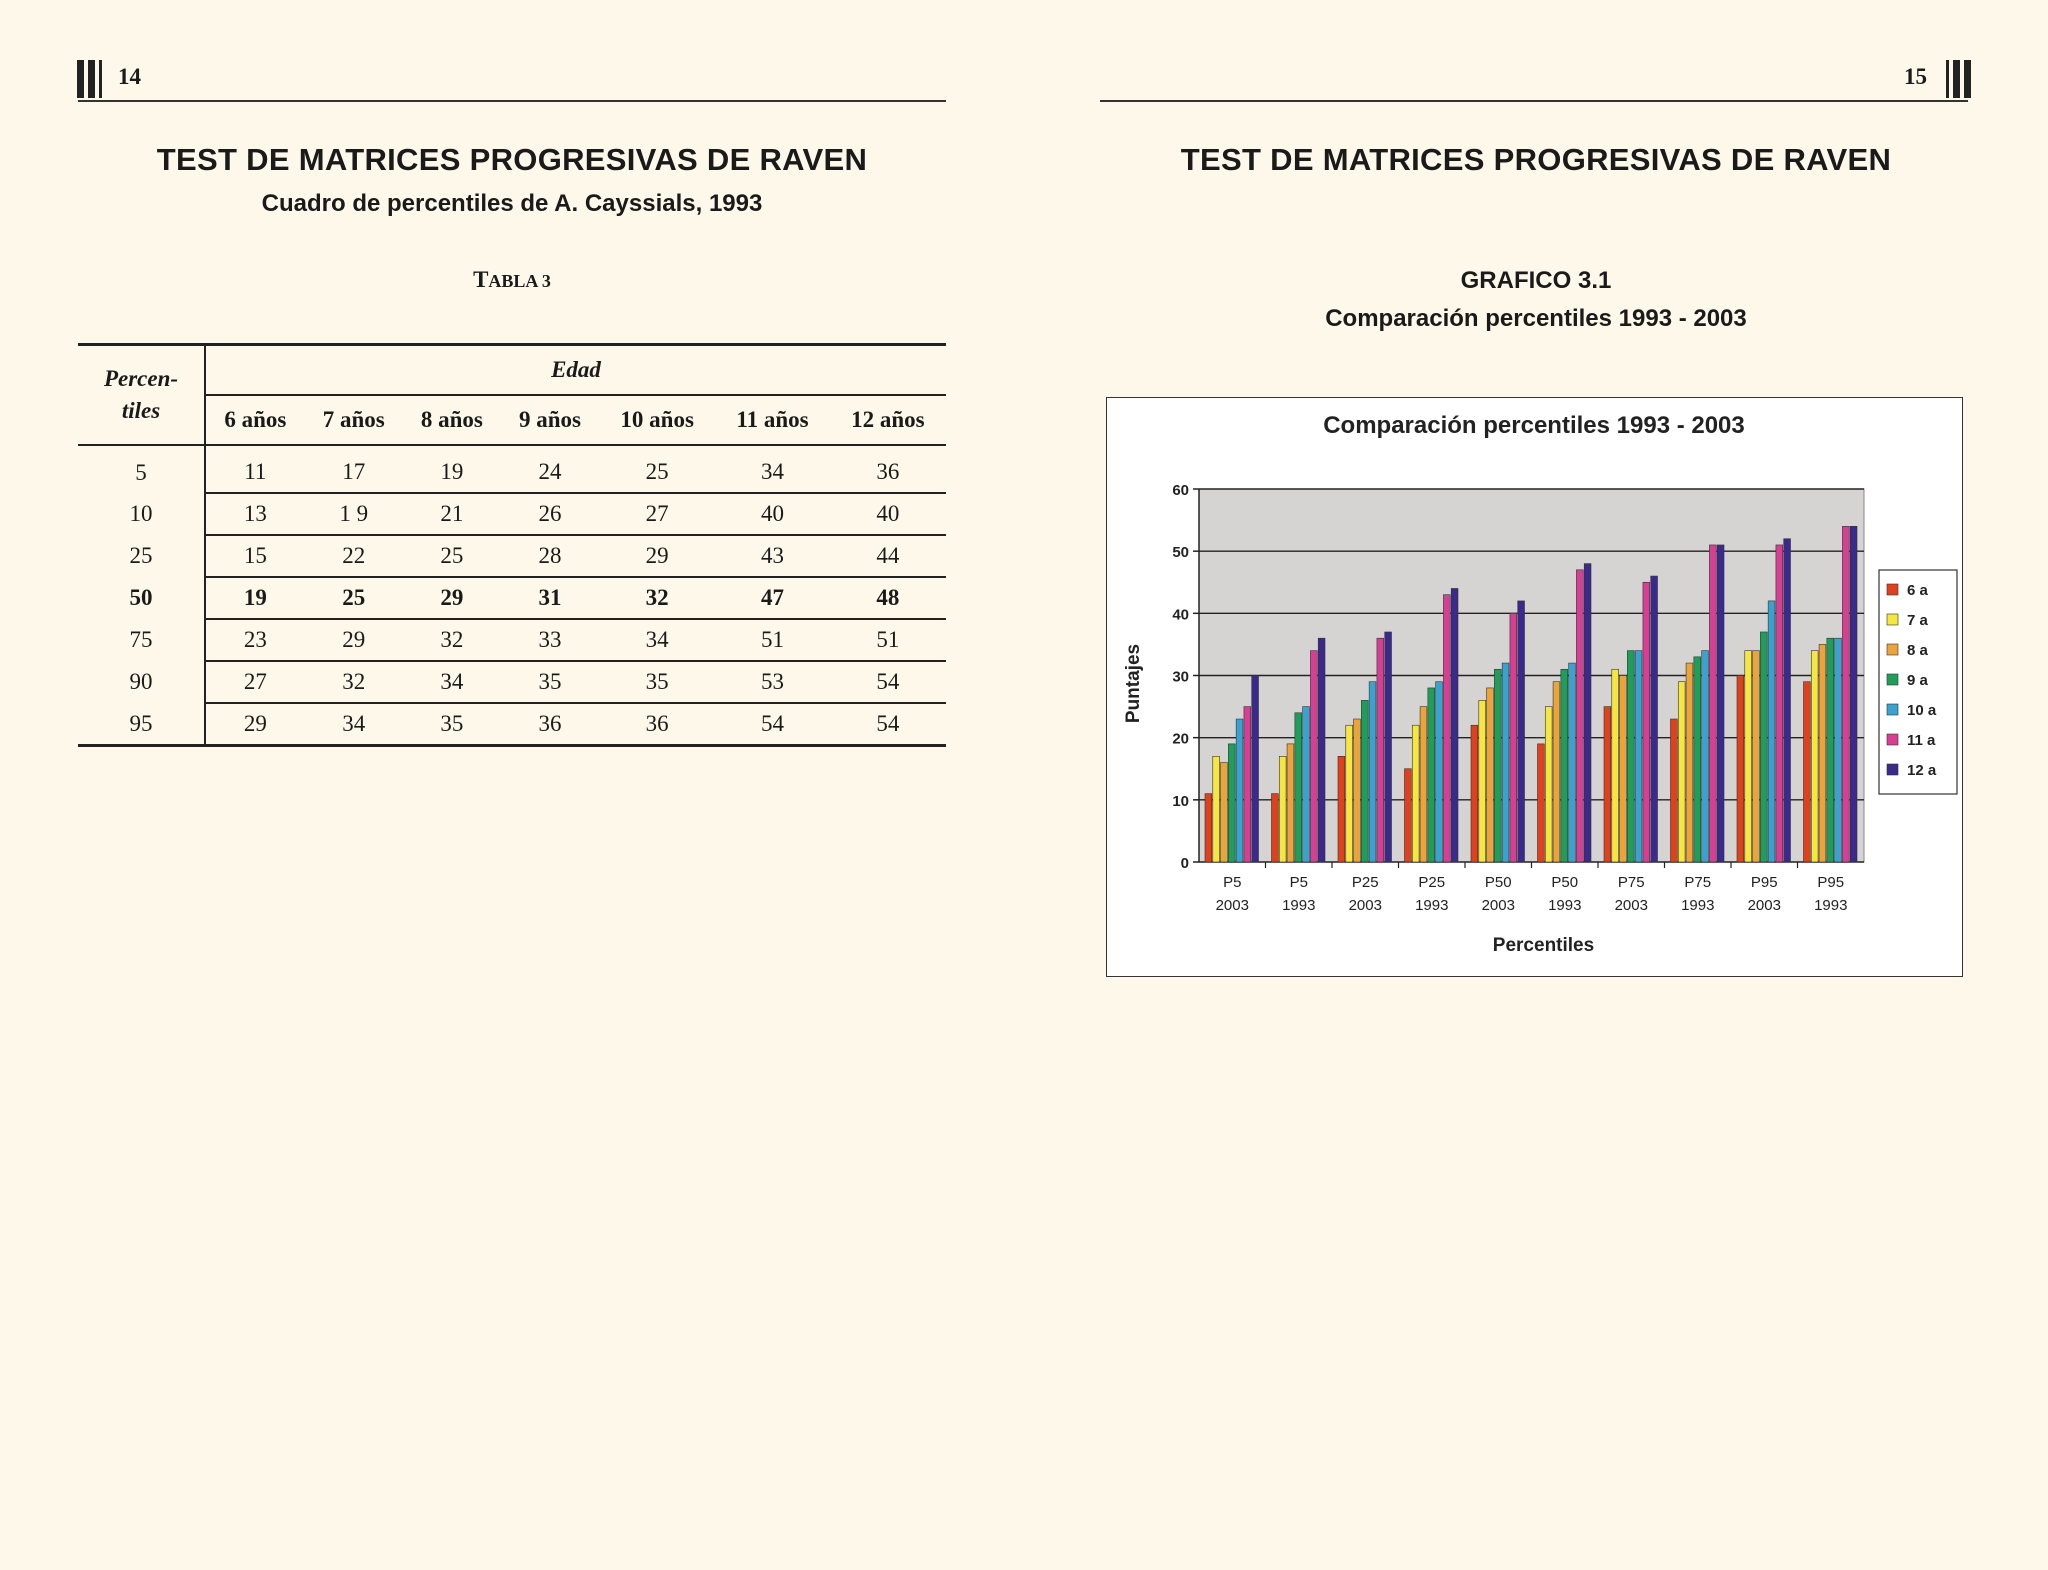  I want to click on column-header: 7 años, so click(353, 420).